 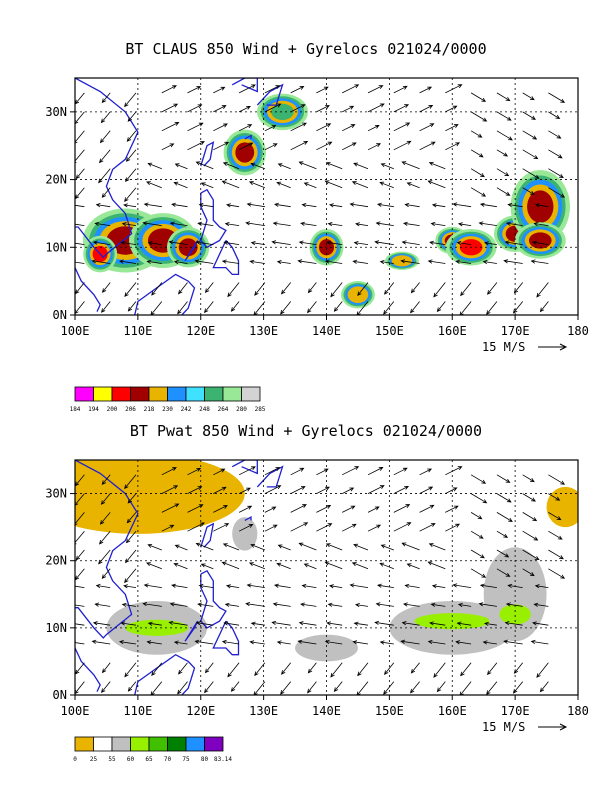 I want to click on x-tick-label: 160E, so click(x=452, y=711).